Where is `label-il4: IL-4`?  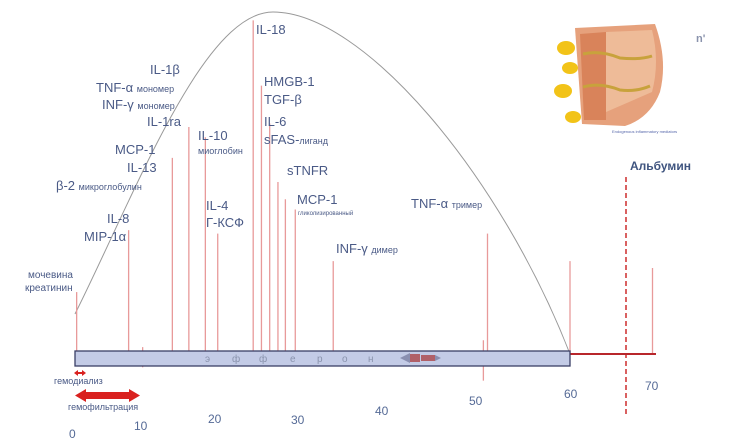
label-il4: IL-4 is located at coordinates (217, 205).